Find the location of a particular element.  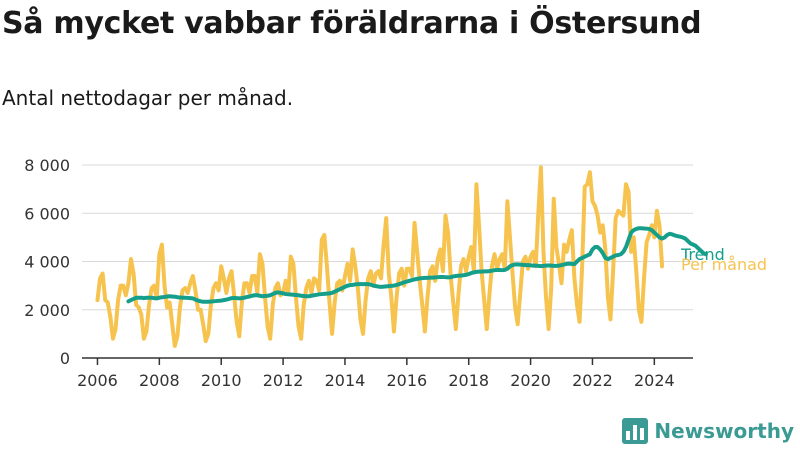

x-tick-label: 2020 is located at coordinates (530, 380).